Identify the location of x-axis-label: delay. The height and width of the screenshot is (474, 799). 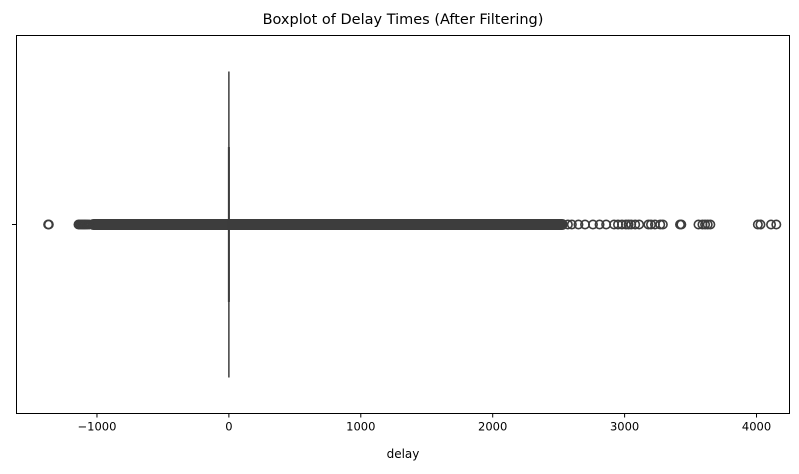
(403, 454).